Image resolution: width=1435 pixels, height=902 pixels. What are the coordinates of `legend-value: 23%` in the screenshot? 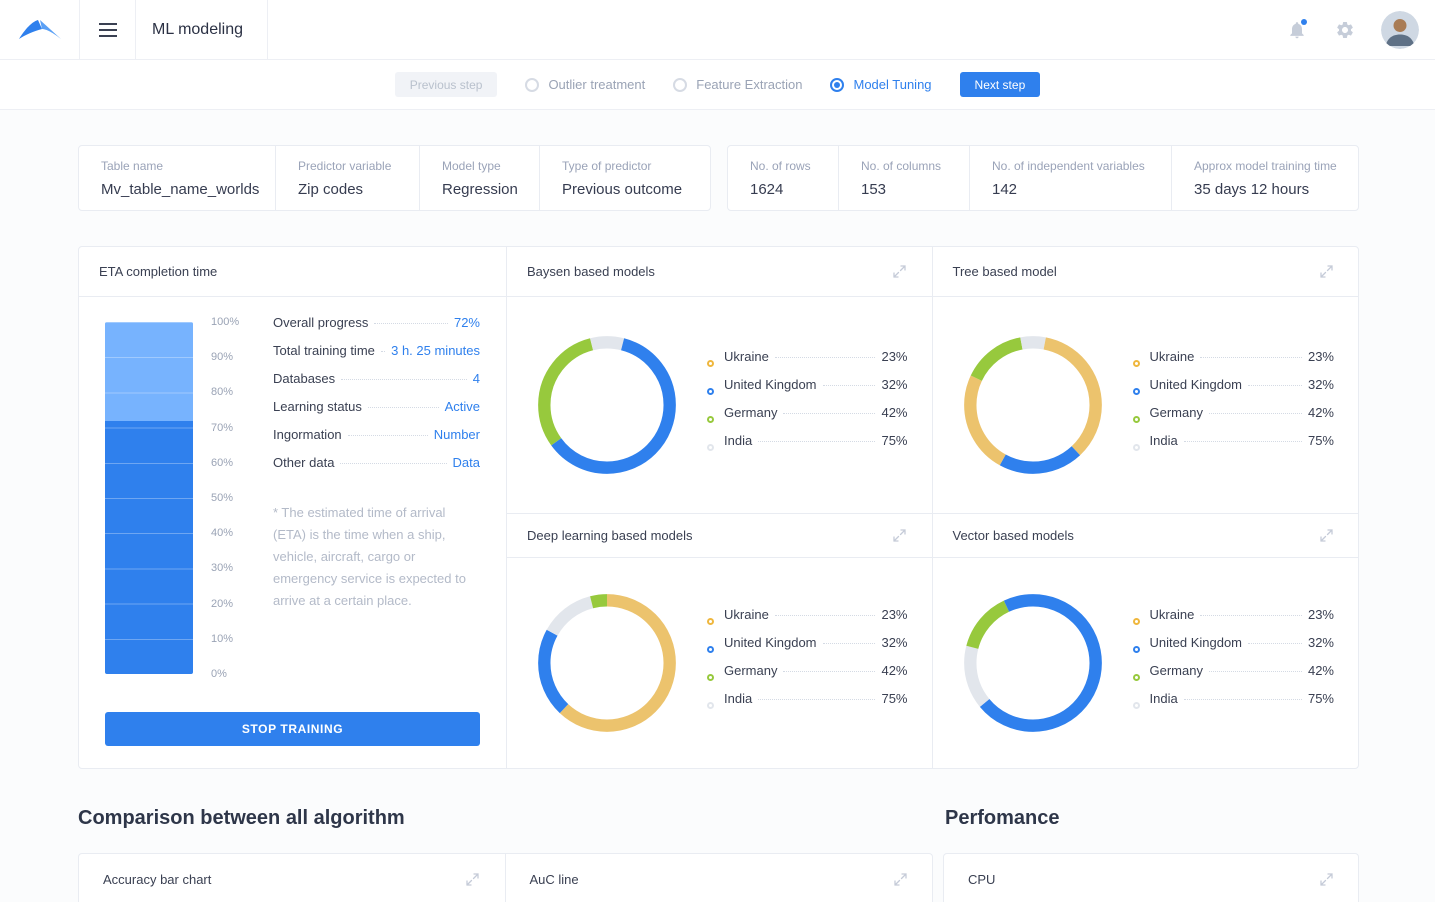 It's located at (1320, 614).